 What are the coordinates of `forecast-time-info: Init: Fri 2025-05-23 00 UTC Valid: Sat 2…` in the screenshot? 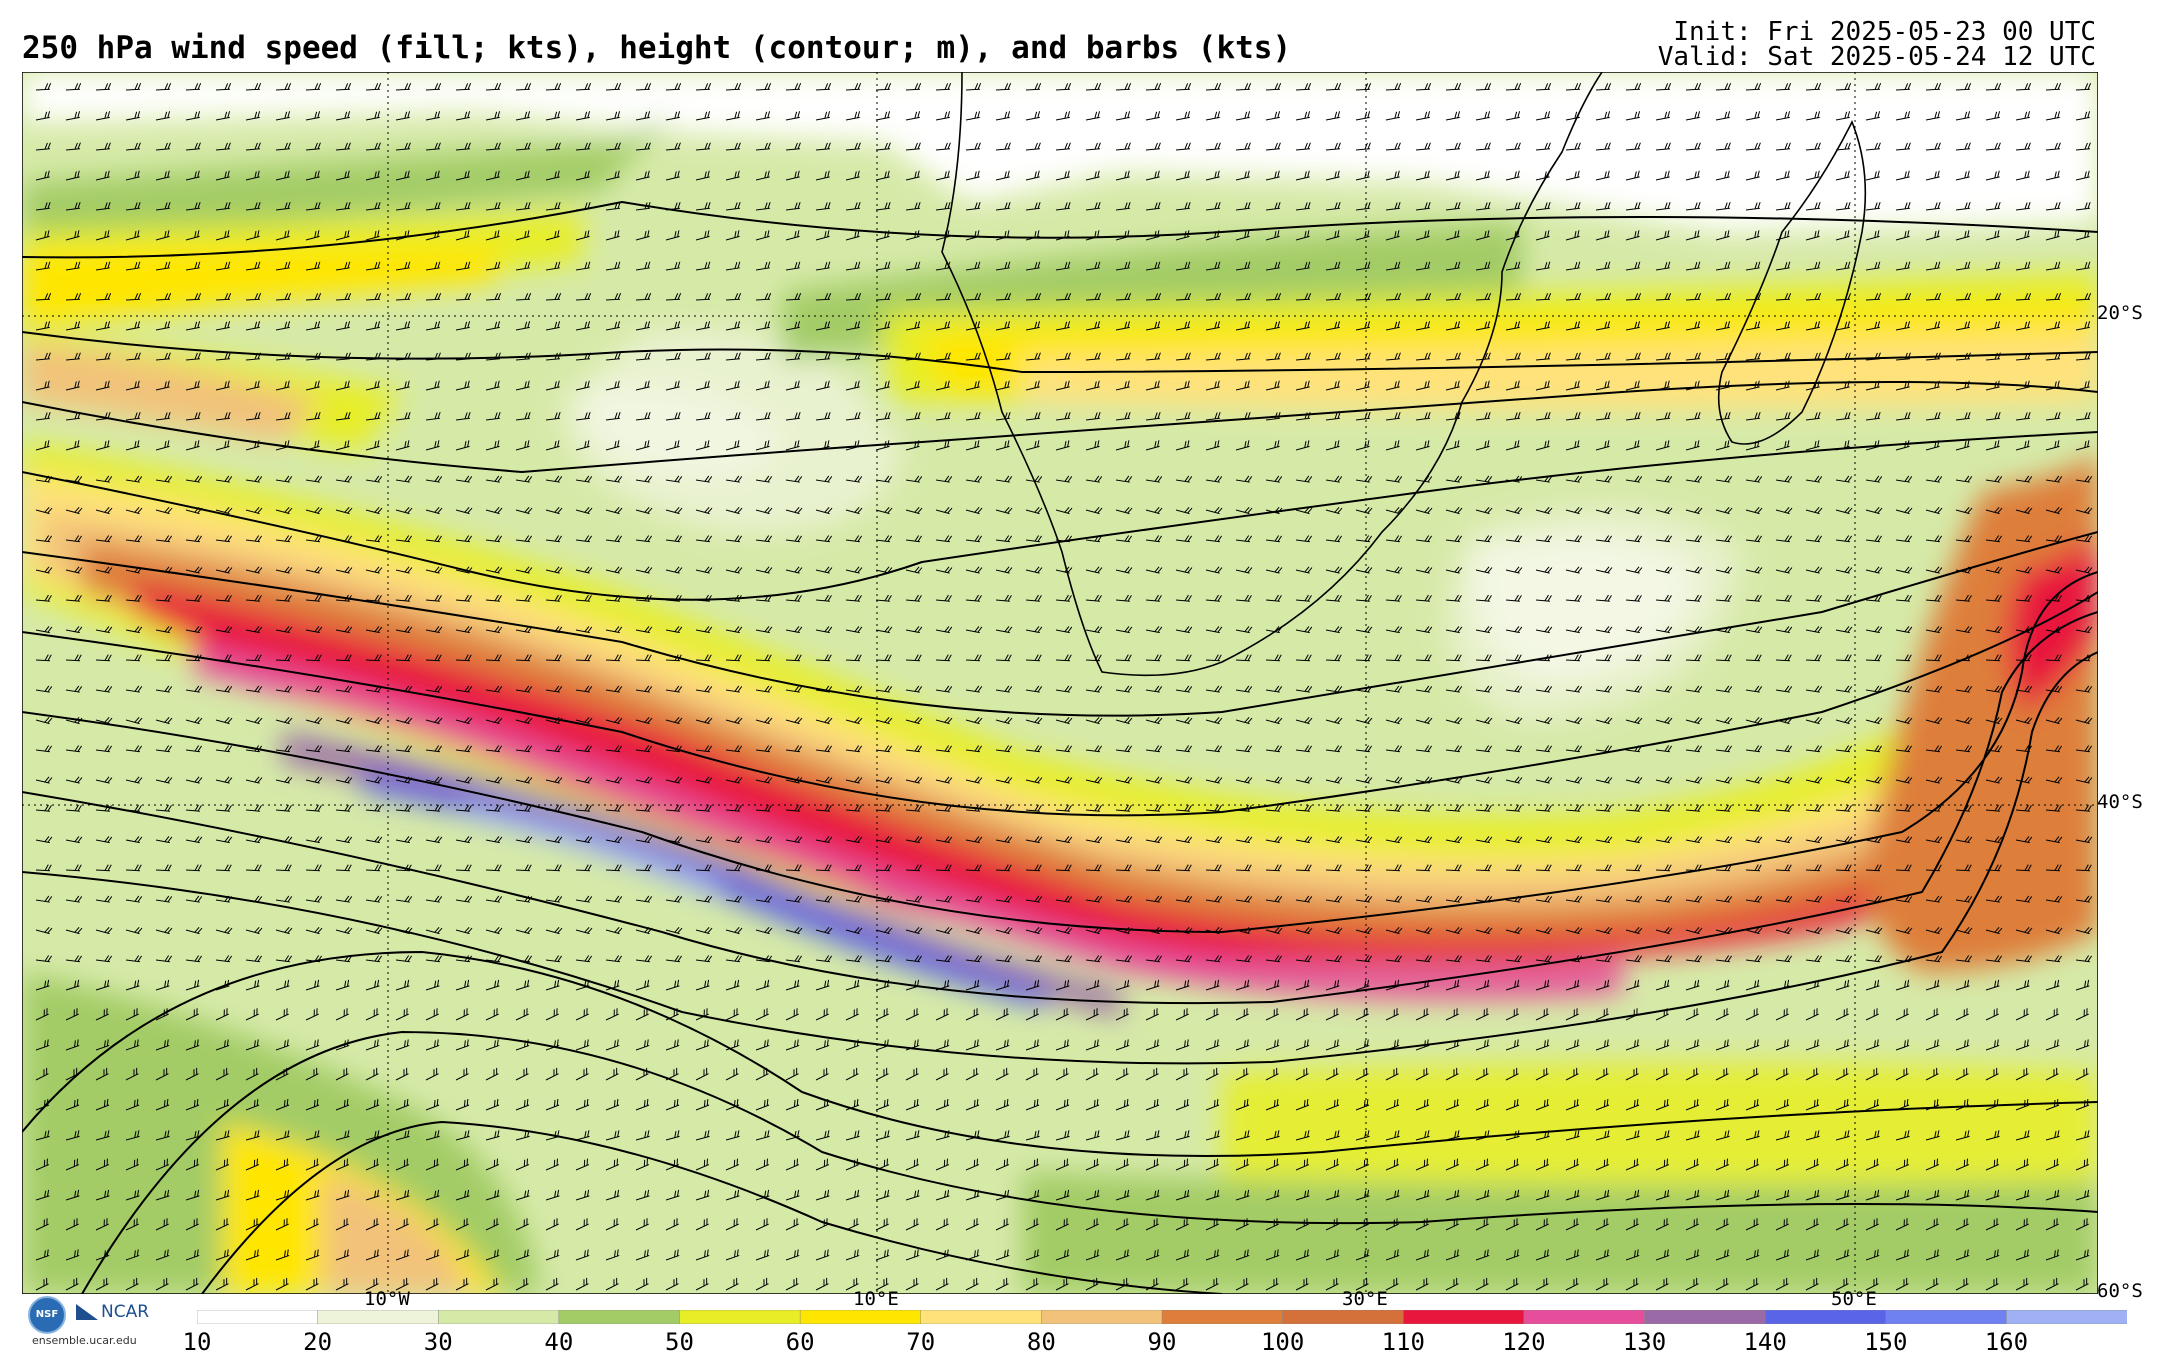 It's located at (1877, 44).